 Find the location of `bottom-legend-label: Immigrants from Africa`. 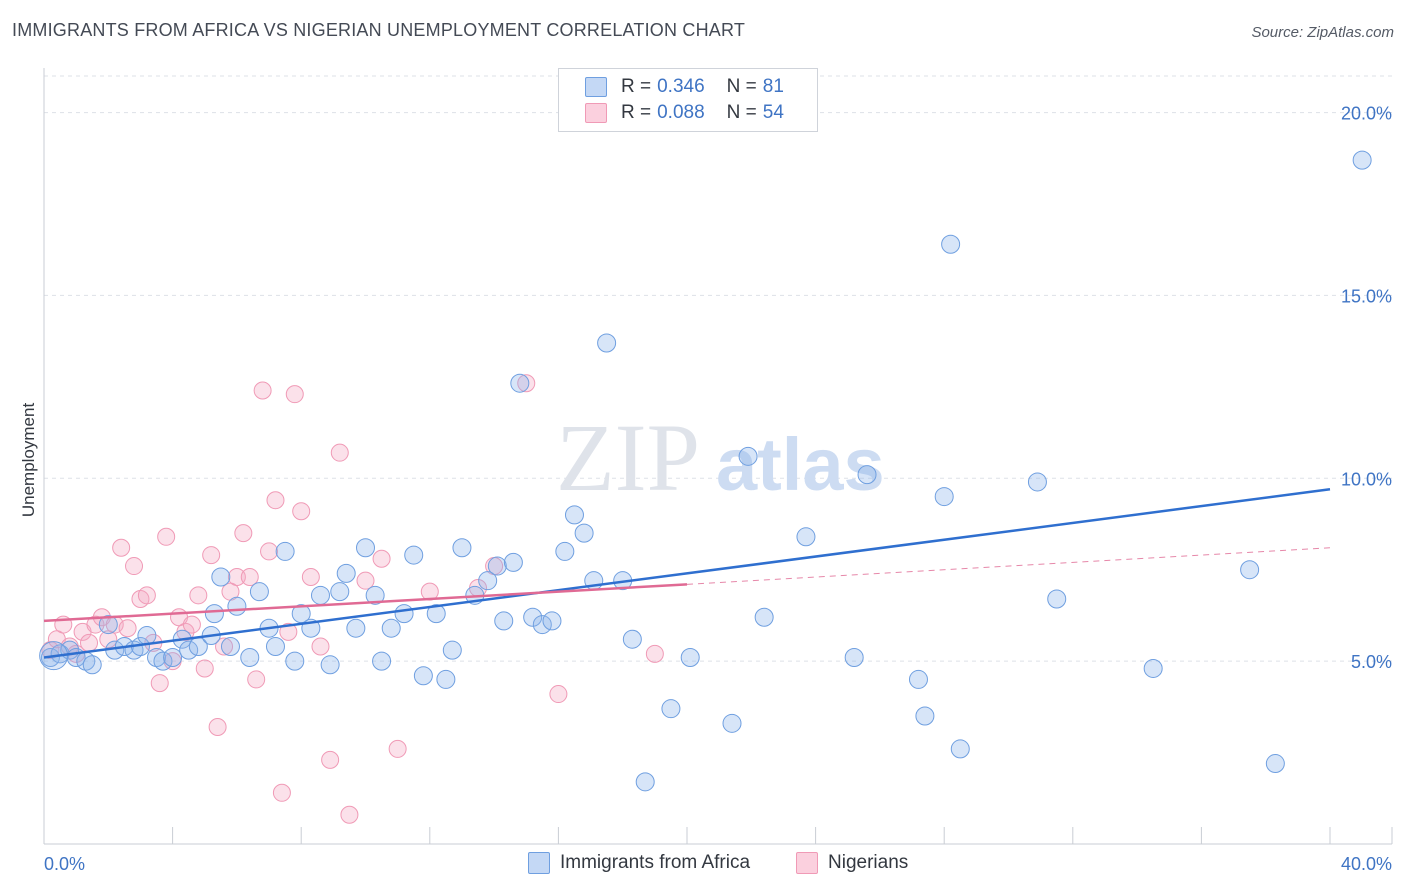

bottom-legend-label: Immigrants from Africa is located at coordinates (655, 862).